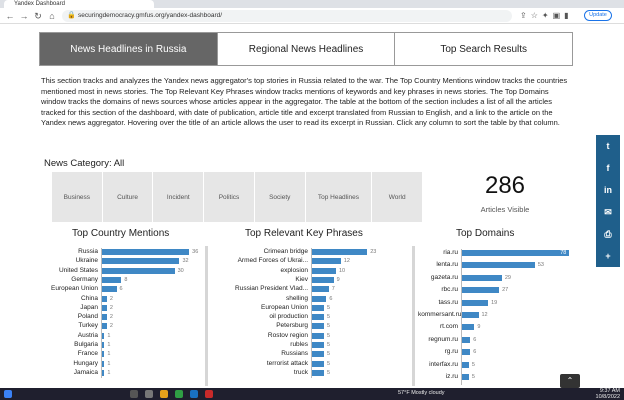  Describe the element at coordinates (396, 197) in the screenshot. I see `category-world-button: World` at that location.